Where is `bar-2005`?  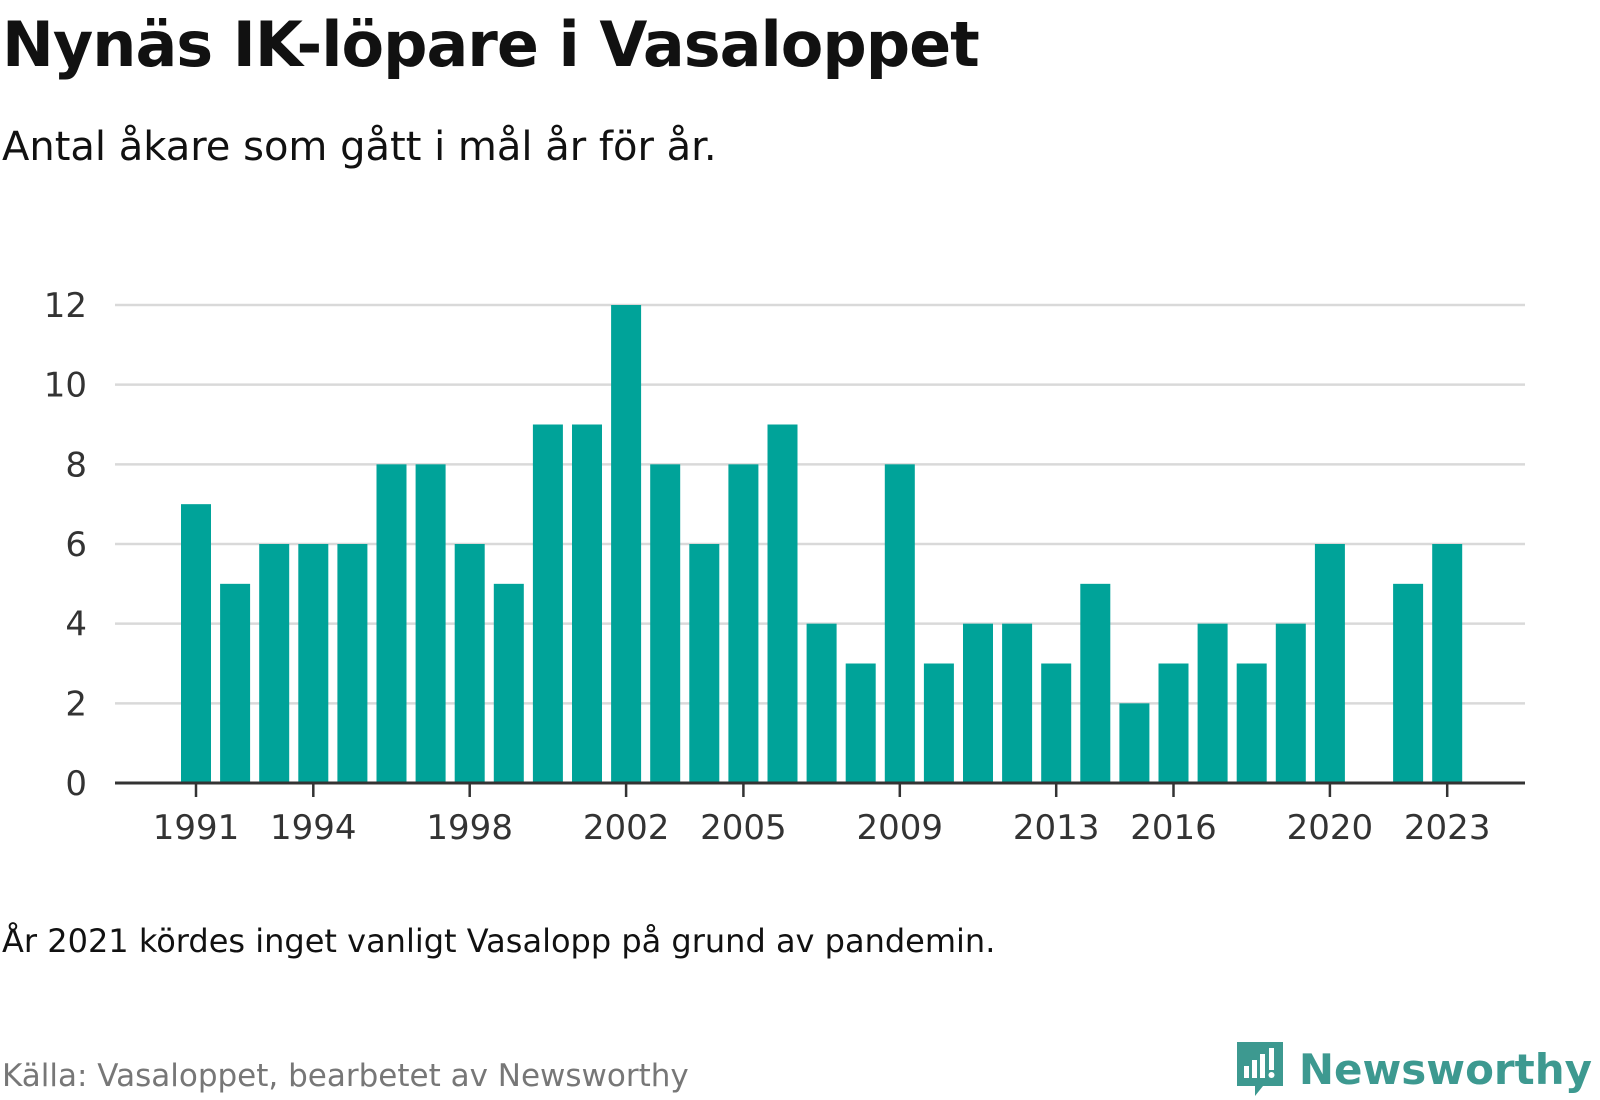 bar-2005 is located at coordinates (743, 623).